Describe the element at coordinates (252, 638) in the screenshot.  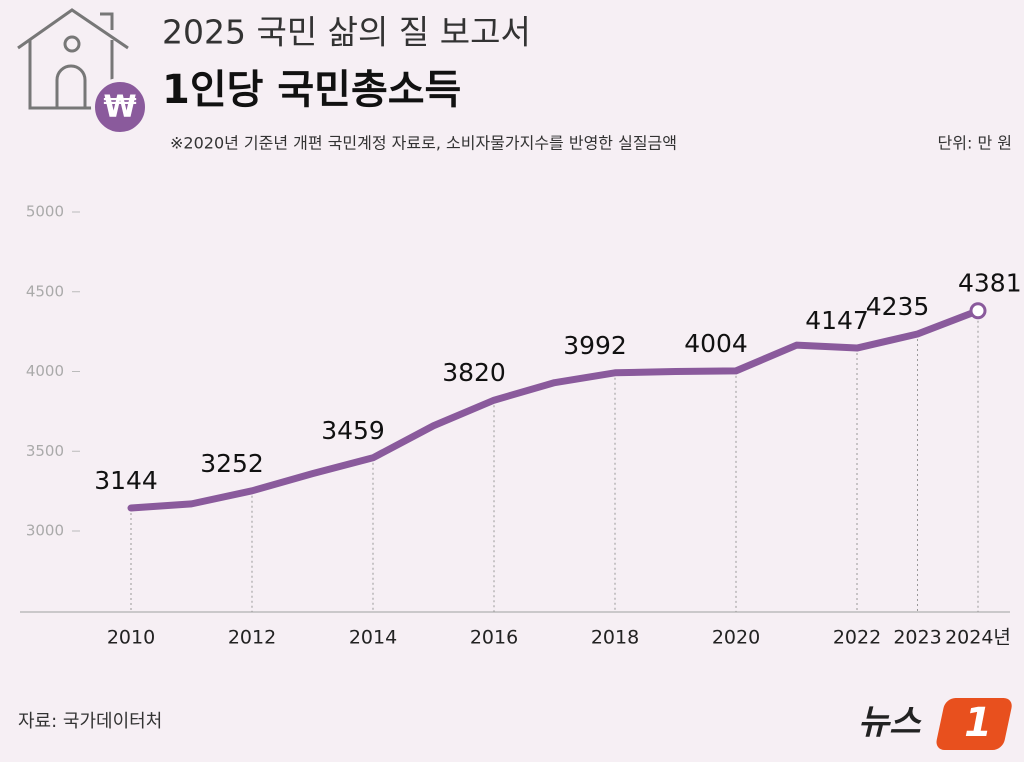
I see `x-tick-label: 2012` at that location.